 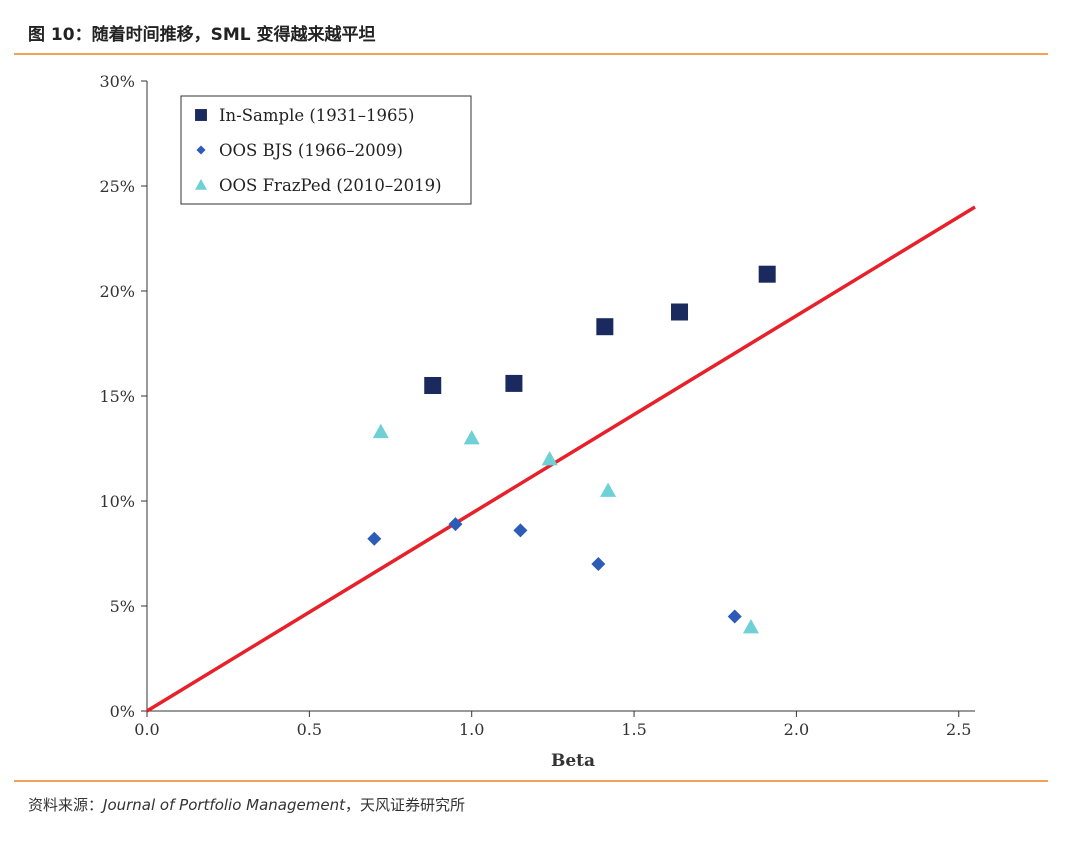 What do you see at coordinates (201, 115) in the screenshot?
I see `legend-square-icon` at bounding box center [201, 115].